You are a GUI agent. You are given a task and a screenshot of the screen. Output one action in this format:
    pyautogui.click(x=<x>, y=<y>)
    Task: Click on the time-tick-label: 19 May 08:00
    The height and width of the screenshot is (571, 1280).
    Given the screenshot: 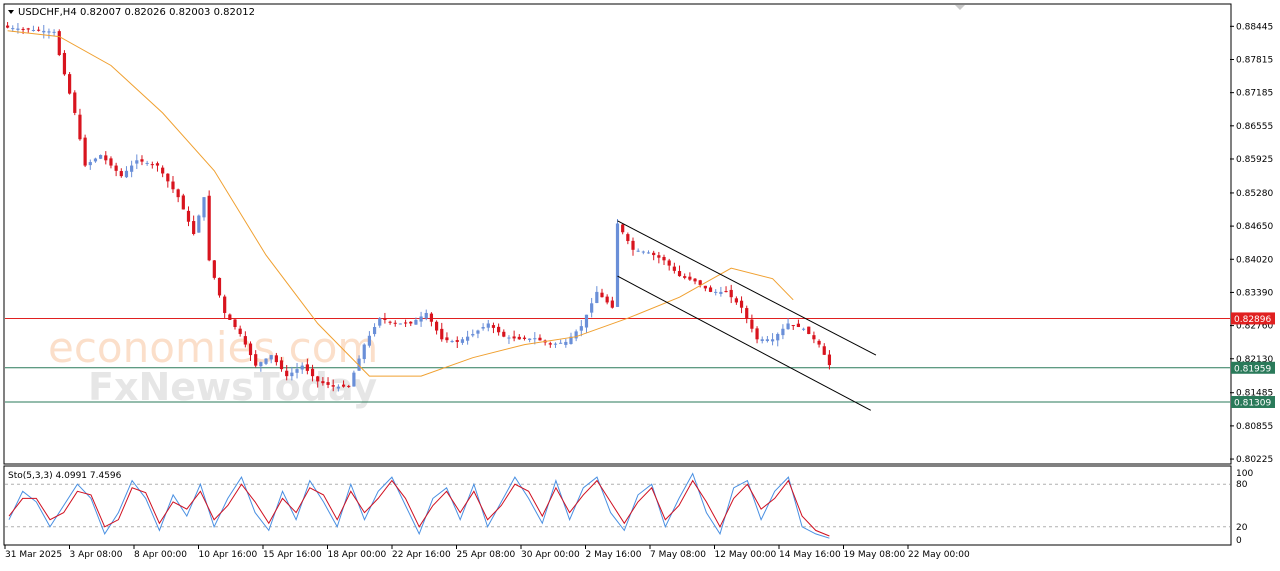 What is the action you would take?
    pyautogui.click(x=875, y=555)
    